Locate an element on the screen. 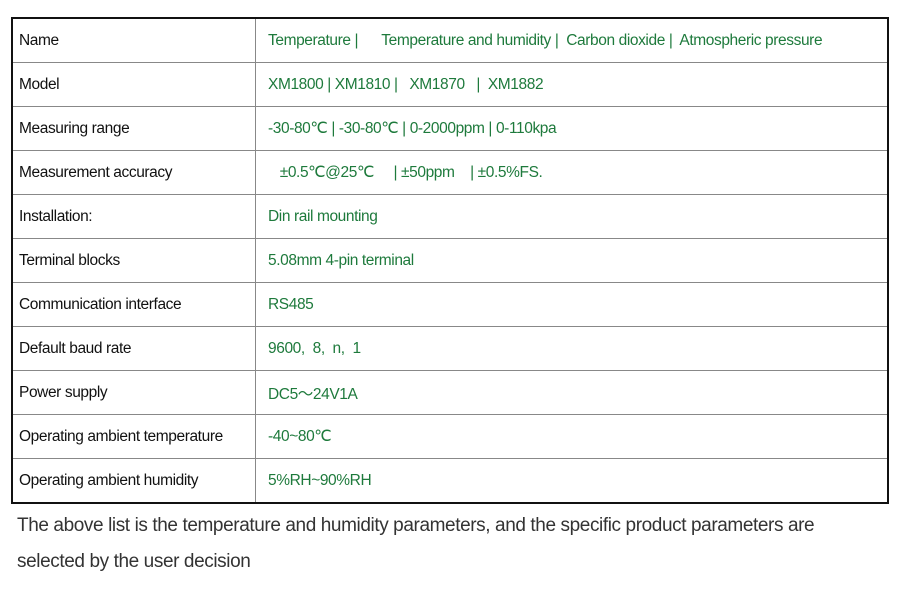  param-name: Power supply is located at coordinates (133, 392).